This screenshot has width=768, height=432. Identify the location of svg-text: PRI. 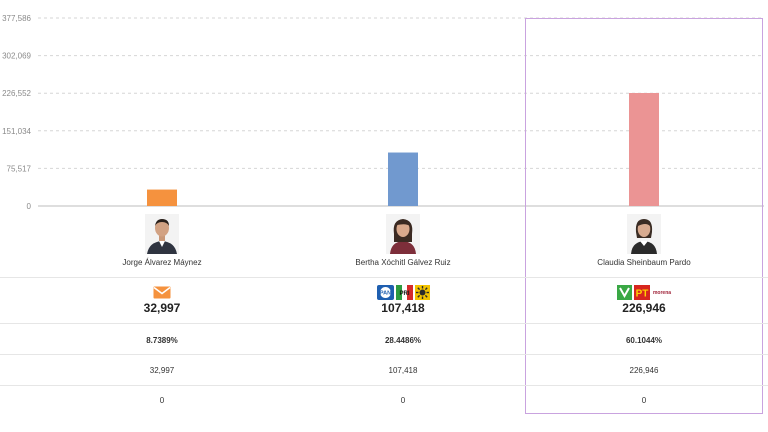
(404, 294).